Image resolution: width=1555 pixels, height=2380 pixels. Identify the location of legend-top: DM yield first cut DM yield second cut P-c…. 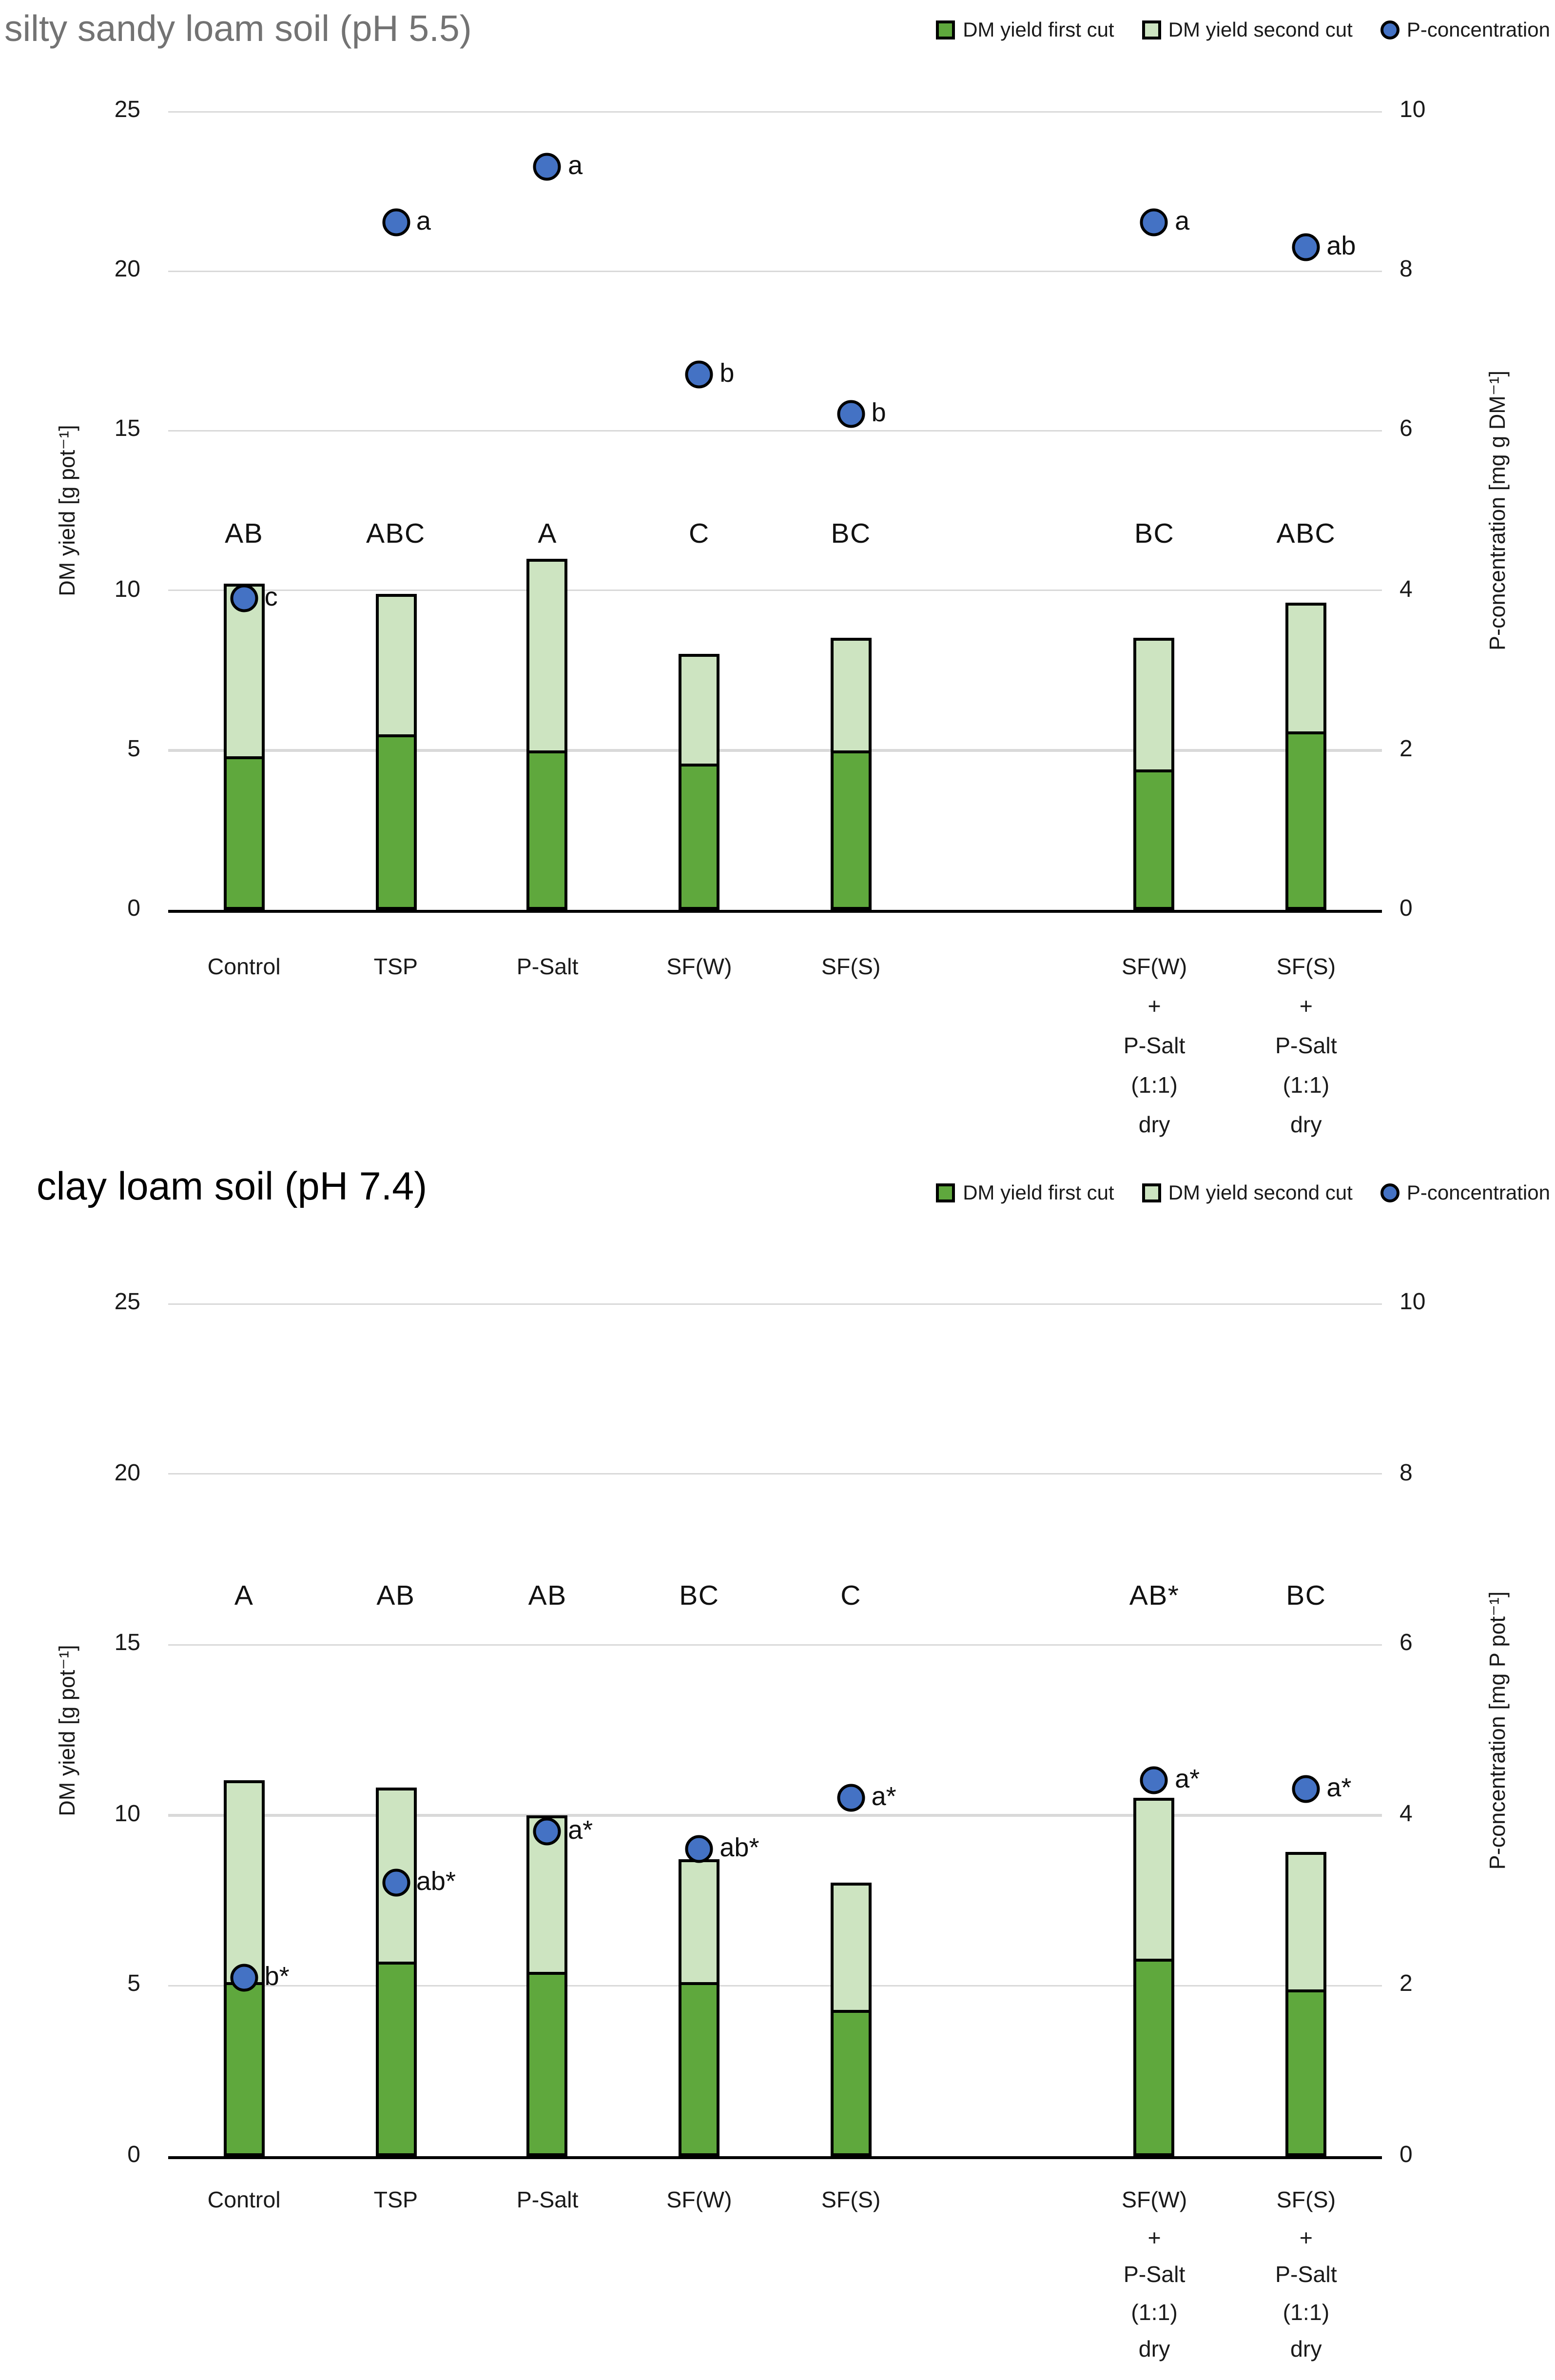
(1243, 29).